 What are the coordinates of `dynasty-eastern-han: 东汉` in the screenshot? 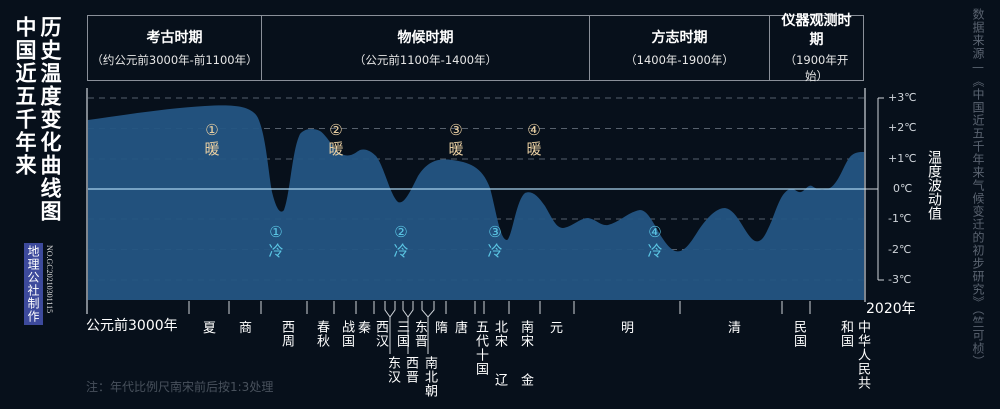 It's located at (392, 370).